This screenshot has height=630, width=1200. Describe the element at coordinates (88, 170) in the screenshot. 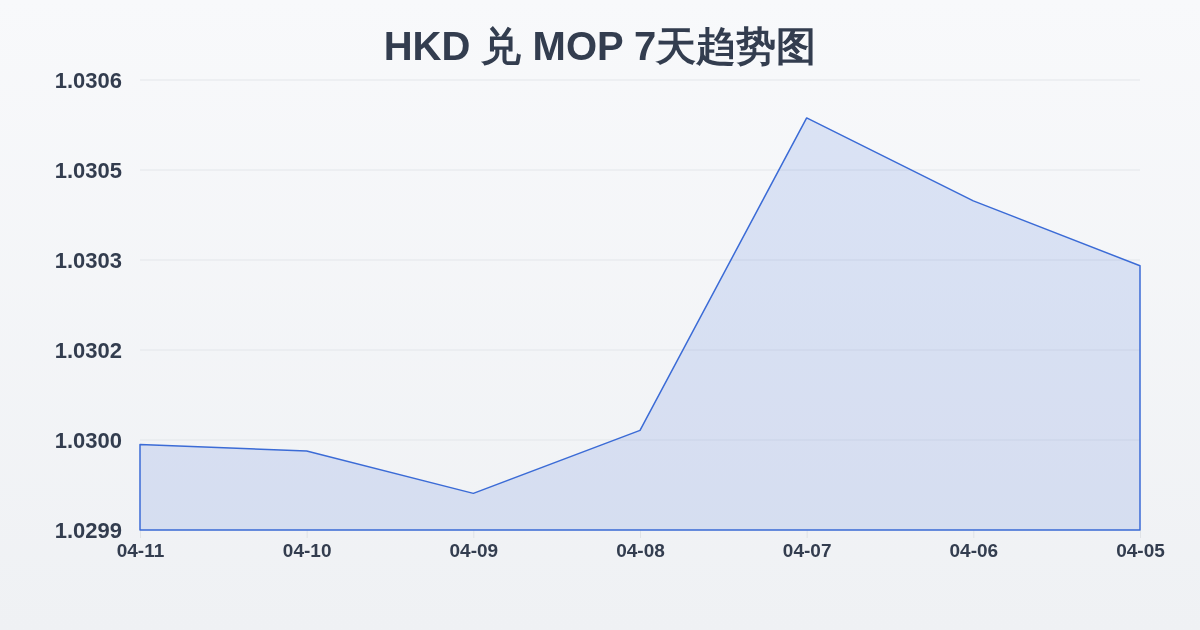

I see `y-tick-label: 1.0305` at that location.